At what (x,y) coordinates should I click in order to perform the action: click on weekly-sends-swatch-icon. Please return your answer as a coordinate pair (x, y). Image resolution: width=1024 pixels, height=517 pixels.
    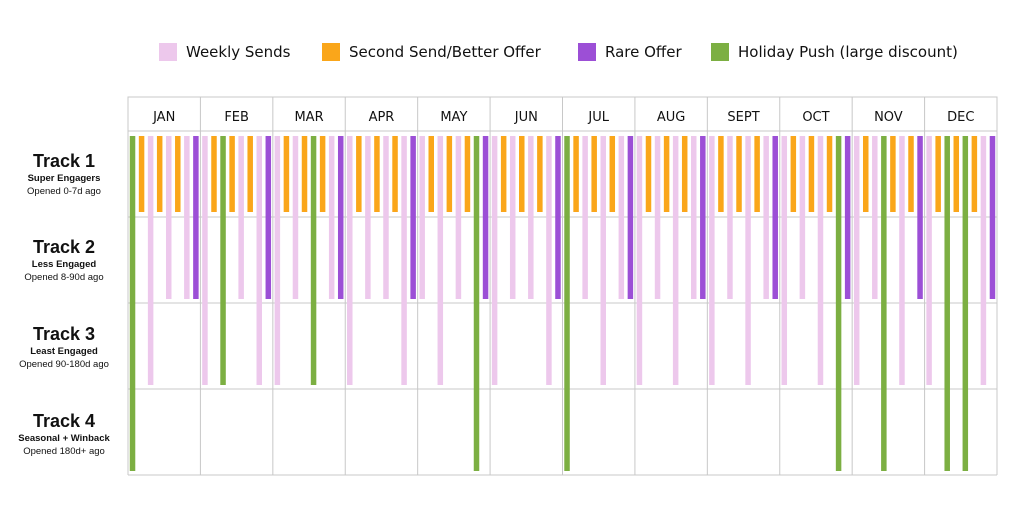
    Looking at the image, I should click on (168, 52).